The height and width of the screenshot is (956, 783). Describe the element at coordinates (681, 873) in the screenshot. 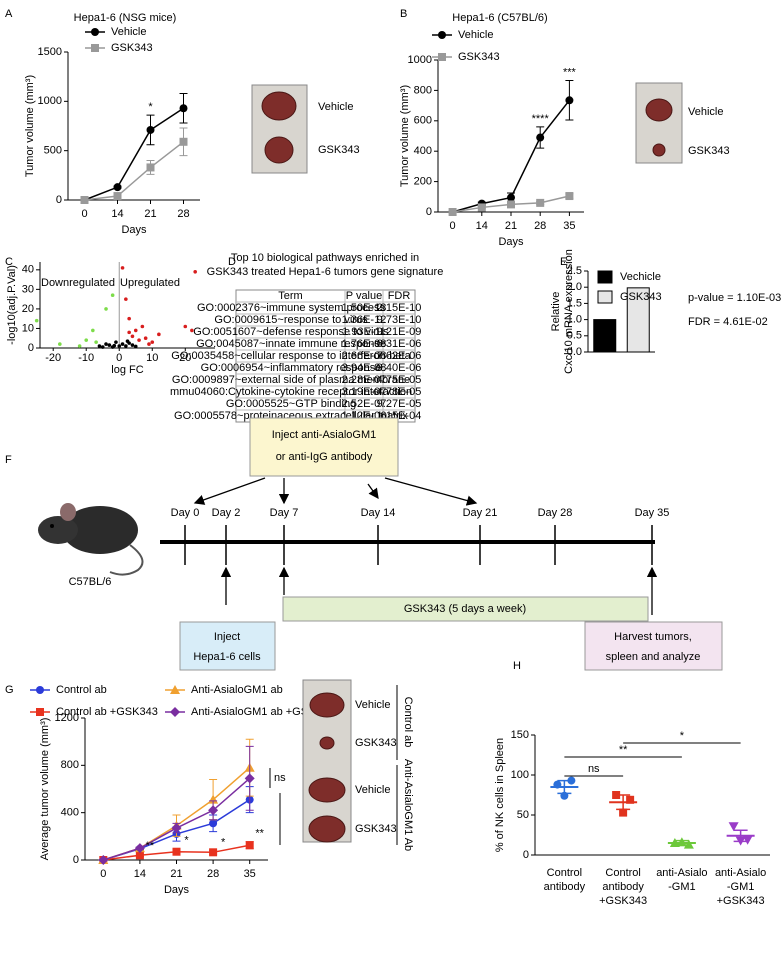

I see `x-tick-label: anti-Asialo` at that location.